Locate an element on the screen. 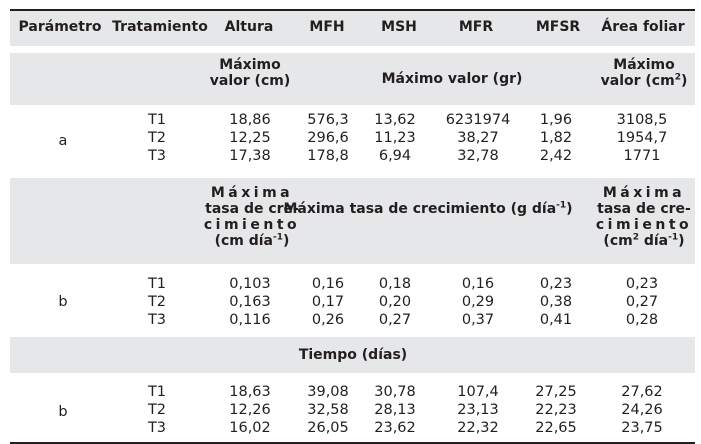 The width and height of the screenshot is (701, 444). cell-area-foliar: 0,23 is located at coordinates (642, 284).